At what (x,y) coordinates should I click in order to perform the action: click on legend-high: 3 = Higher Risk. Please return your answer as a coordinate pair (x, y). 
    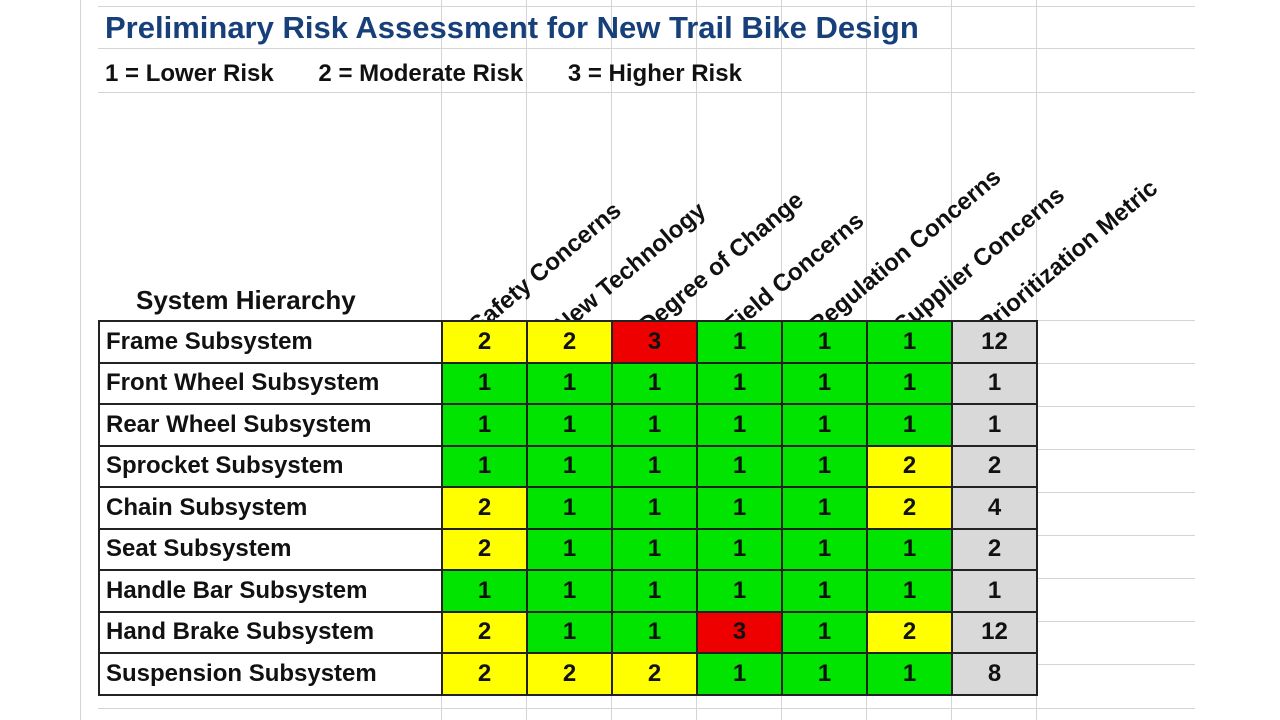
    Looking at the image, I should click on (654, 73).